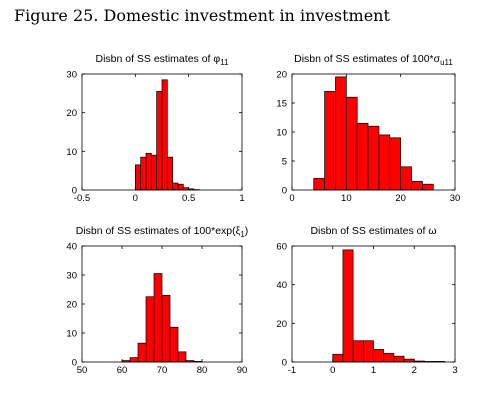  Describe the element at coordinates (284, 162) in the screenshot. I see `y-tick-label: 5` at that location.